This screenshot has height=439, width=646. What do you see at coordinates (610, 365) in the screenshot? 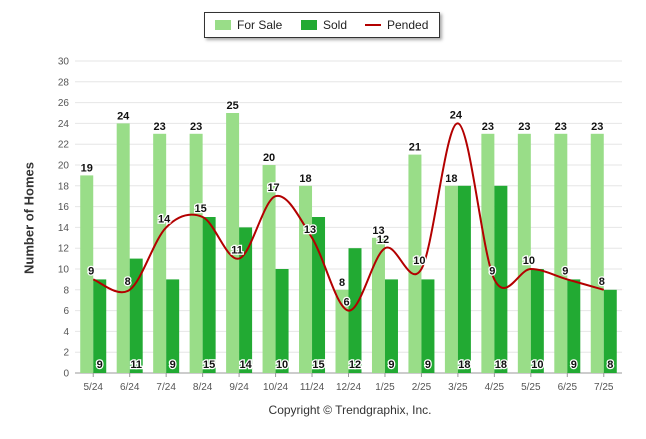
I see `data-label-sold: 8` at bounding box center [610, 365].